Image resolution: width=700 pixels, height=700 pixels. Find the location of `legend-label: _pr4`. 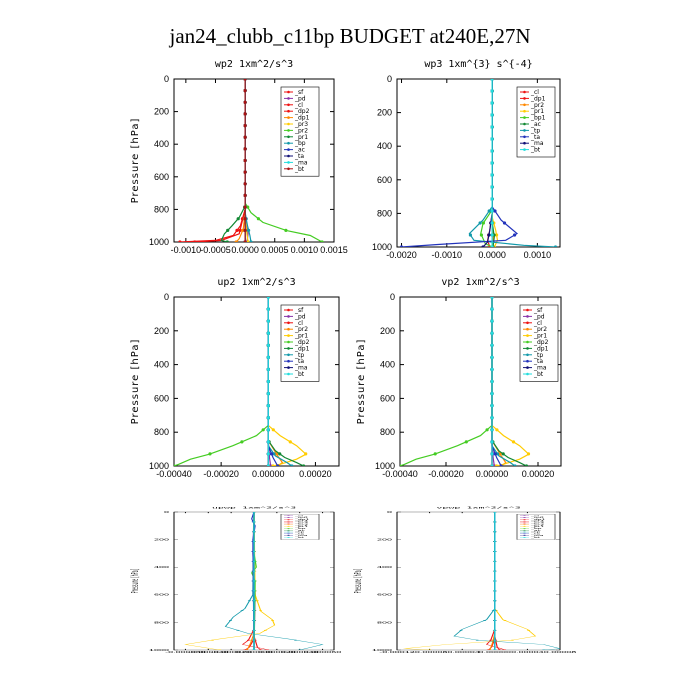

legend-label: _pr4 is located at coordinates (537, 521).